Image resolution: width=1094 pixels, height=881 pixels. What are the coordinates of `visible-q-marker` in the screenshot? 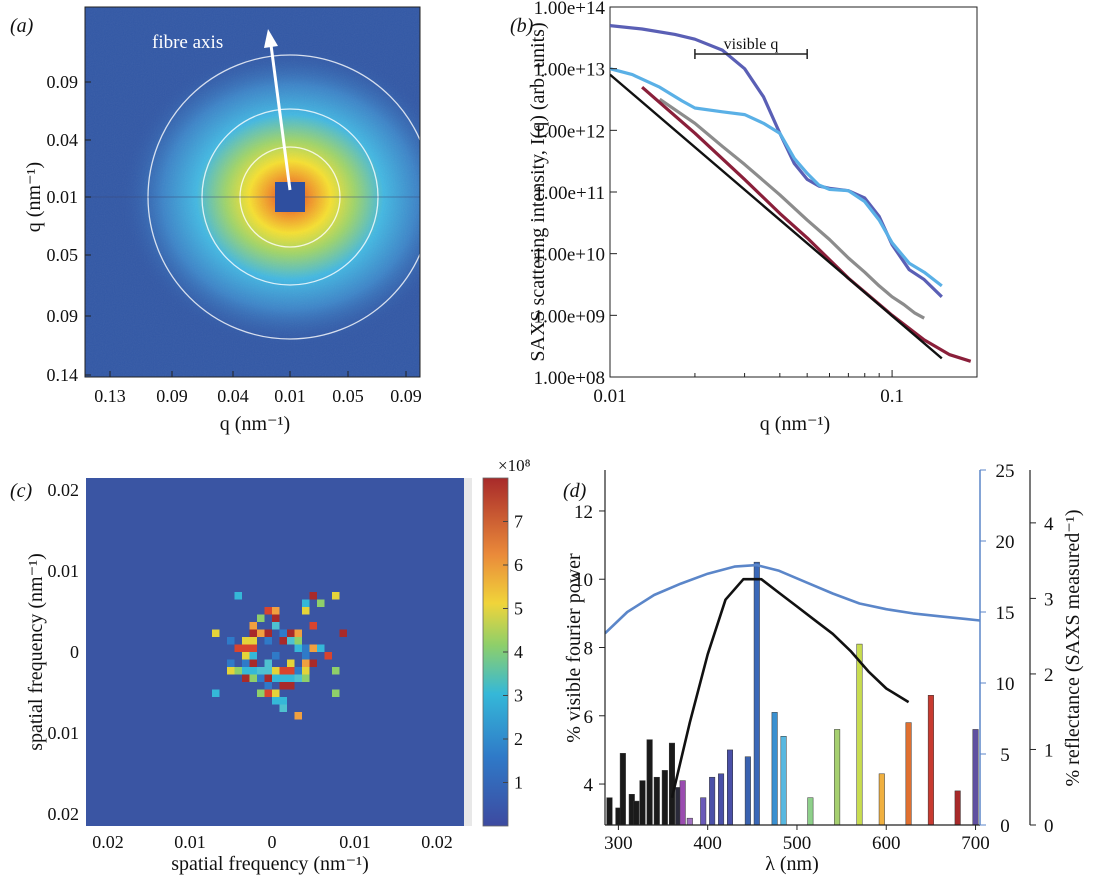 It's located at (751, 54).